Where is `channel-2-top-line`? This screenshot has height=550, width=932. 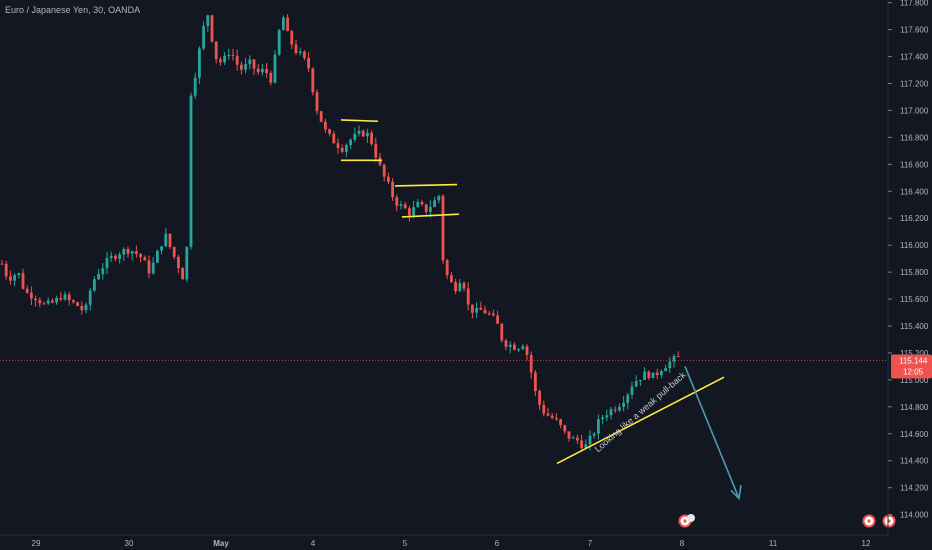 channel-2-top-line is located at coordinates (426, 185).